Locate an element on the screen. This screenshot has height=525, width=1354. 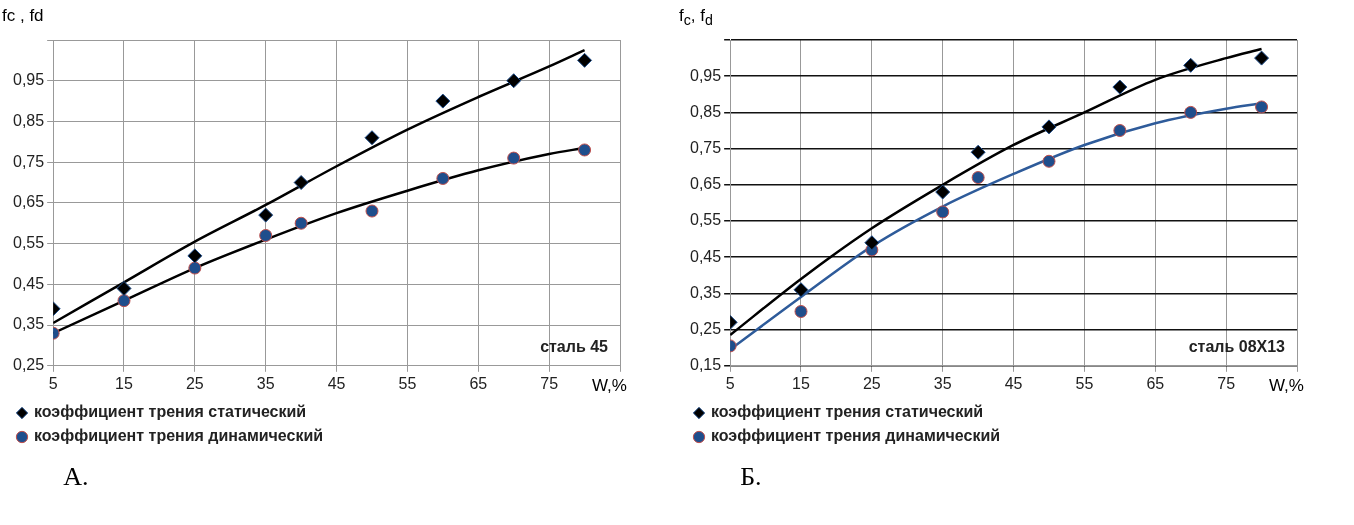
y-tick-label: 0,15 is located at coordinates (706, 365).